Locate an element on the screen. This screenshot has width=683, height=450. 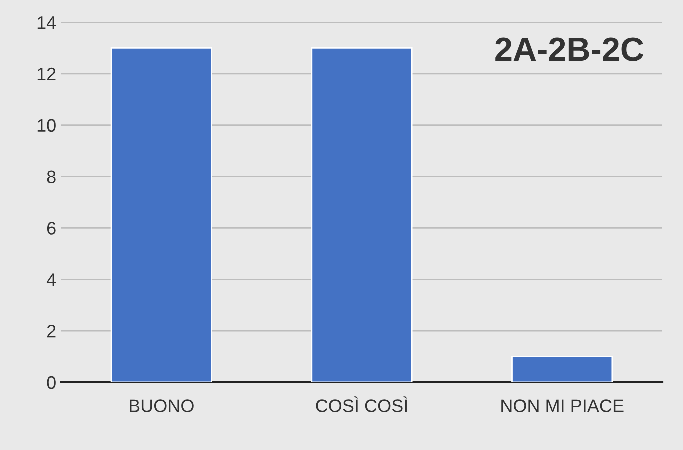
x-tick-label: COSÌ COSÌ is located at coordinates (362, 404).